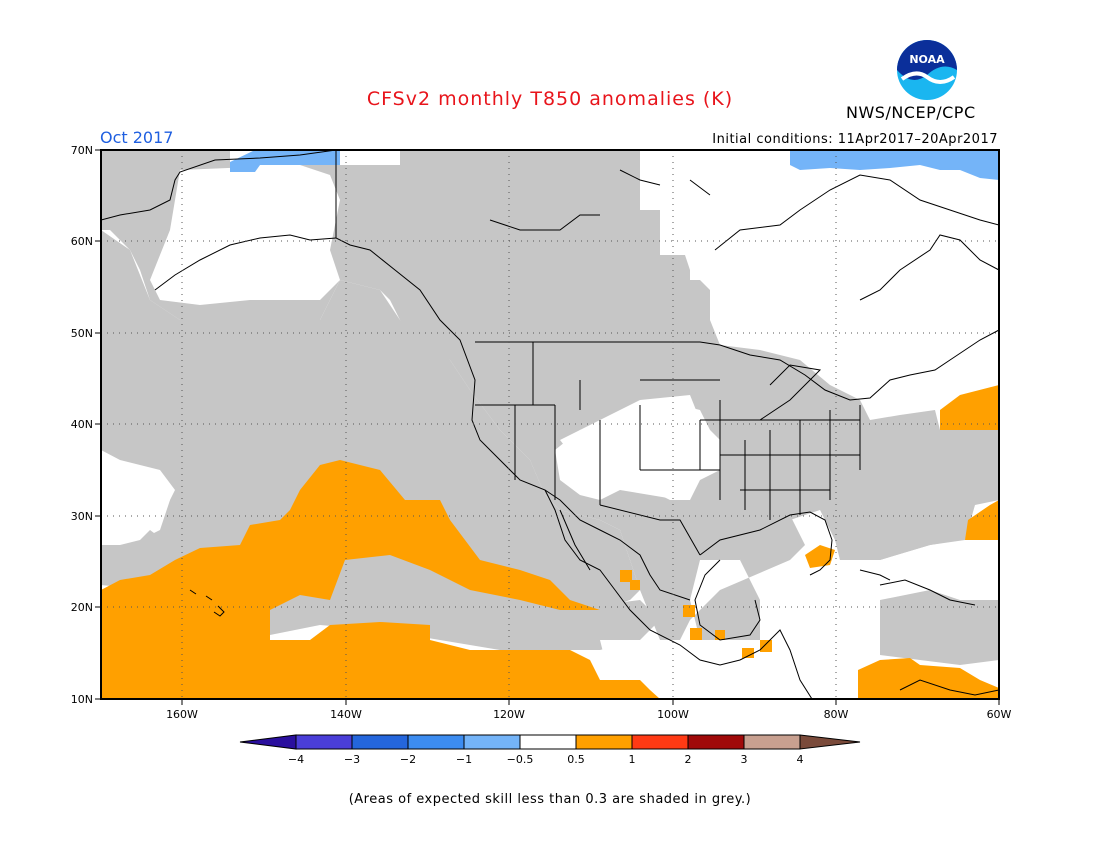 The height and width of the screenshot is (850, 1100). Describe the element at coordinates (744, 759) in the screenshot. I see `colorbar-label: 3` at that location.